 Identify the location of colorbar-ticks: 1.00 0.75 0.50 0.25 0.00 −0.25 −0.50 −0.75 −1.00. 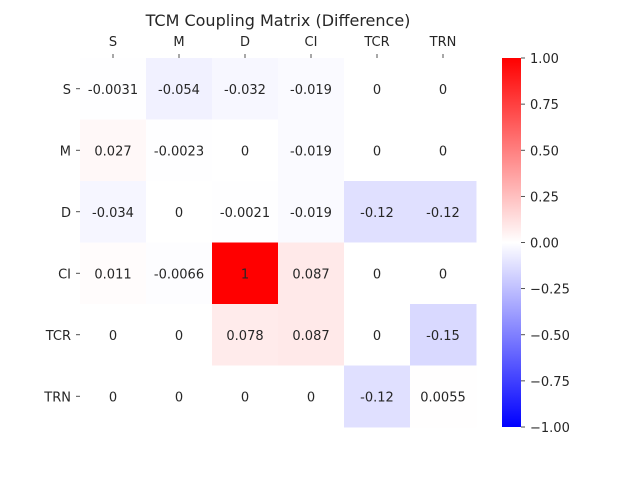
(545, 244).